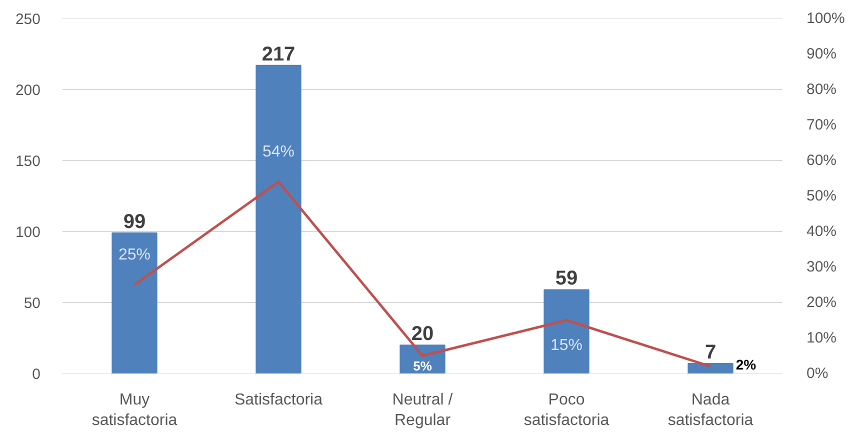 This screenshot has height=441, width=850. Describe the element at coordinates (821, 54) in the screenshot. I see `y2-tick-label: 90%` at that location.